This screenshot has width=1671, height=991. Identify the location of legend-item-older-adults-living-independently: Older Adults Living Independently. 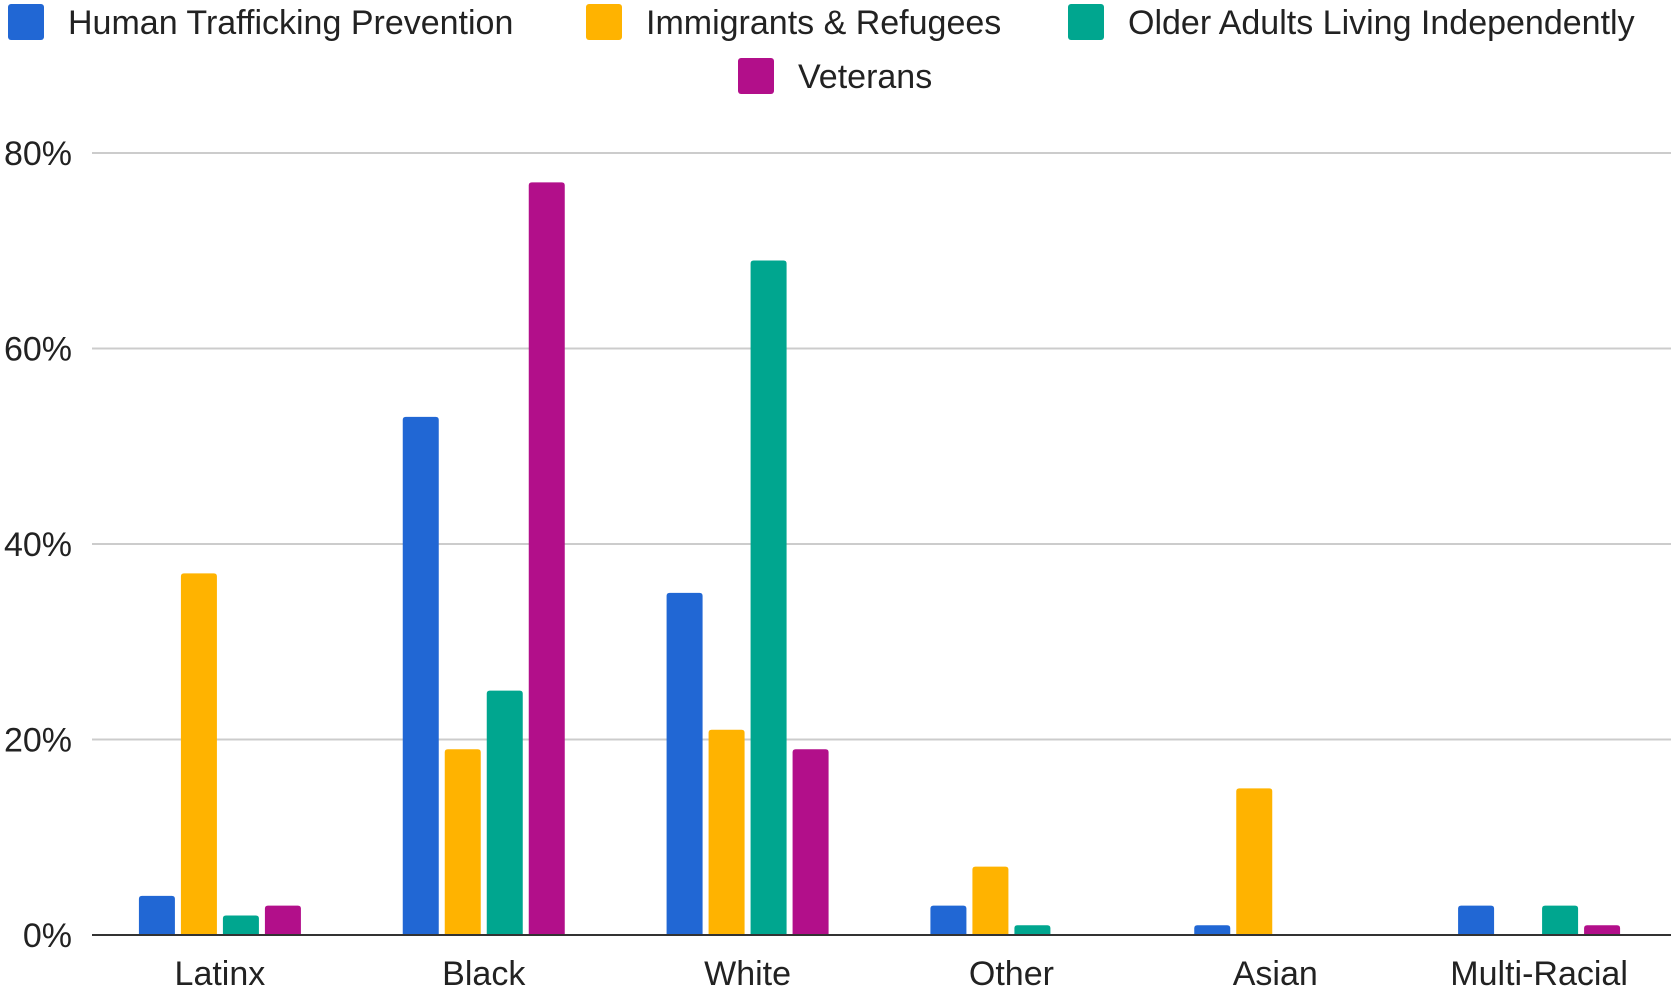
(1351, 23).